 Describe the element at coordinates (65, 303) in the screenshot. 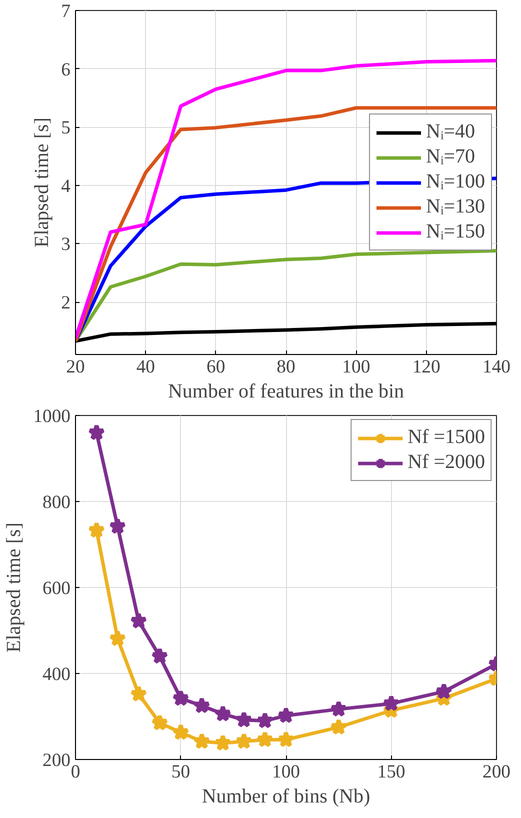

I see `y-tick-label: 2` at that location.